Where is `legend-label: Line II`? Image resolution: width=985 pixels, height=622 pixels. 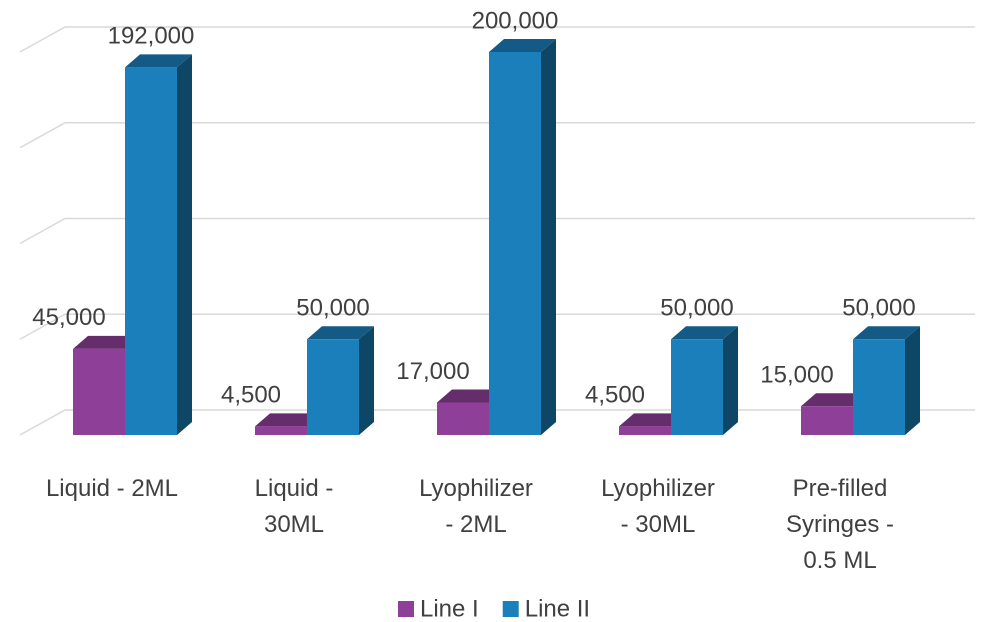 legend-label: Line II is located at coordinates (557, 608).